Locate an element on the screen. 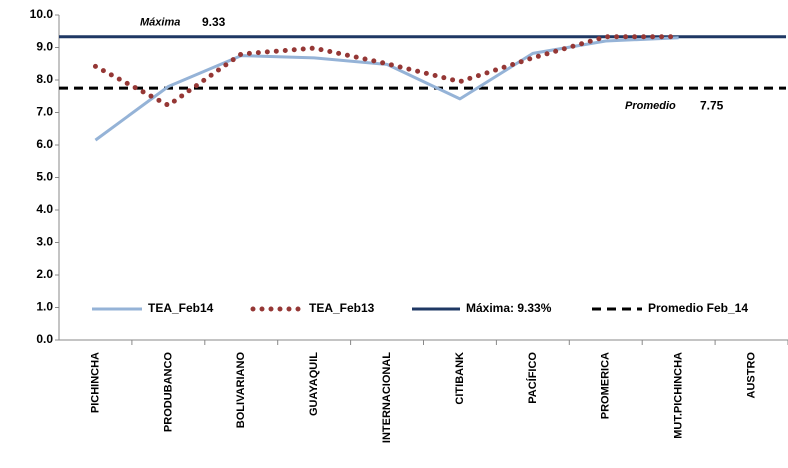 This screenshot has height=468, width=788. x-tick-label: GUAYAQUIL is located at coordinates (314, 384).